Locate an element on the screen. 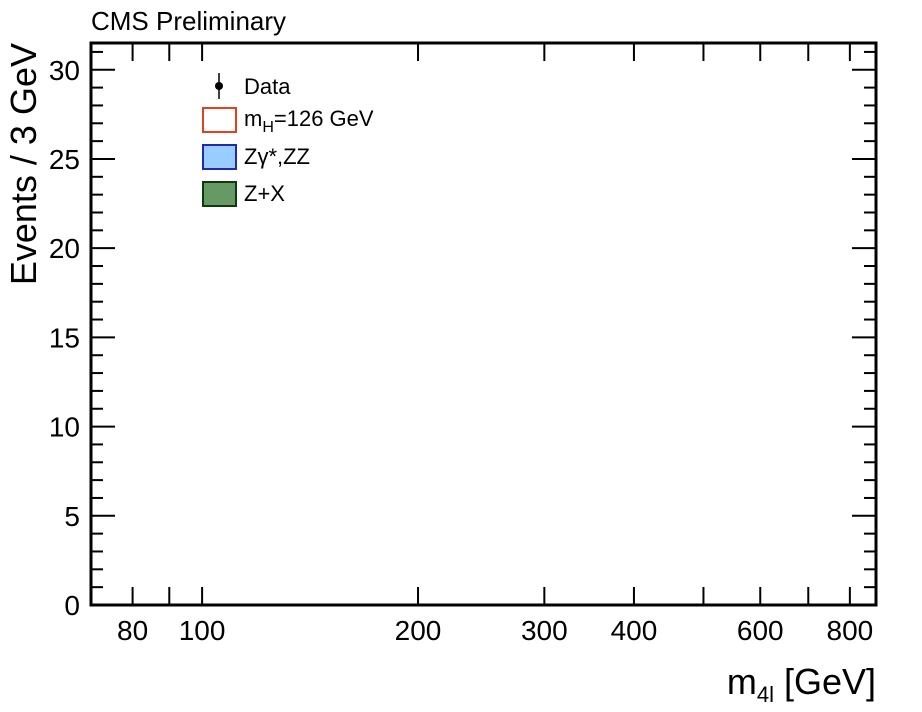  x-tick-label-600: 600 is located at coordinates (760, 630).